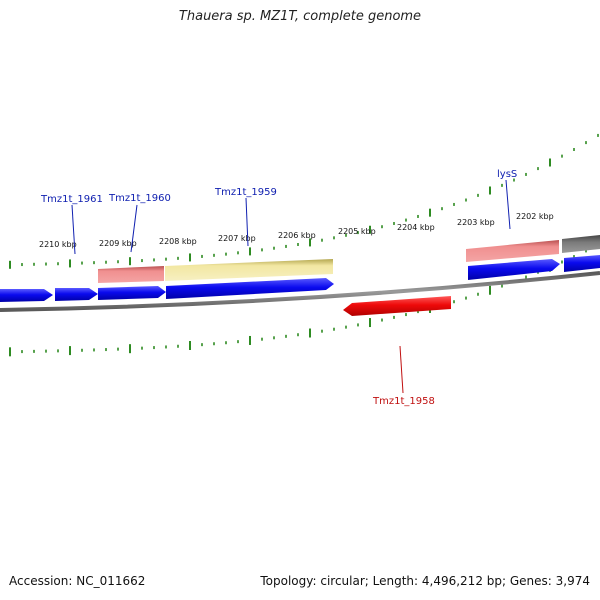  I want to click on forward-cds-ring, so click(300, 278).